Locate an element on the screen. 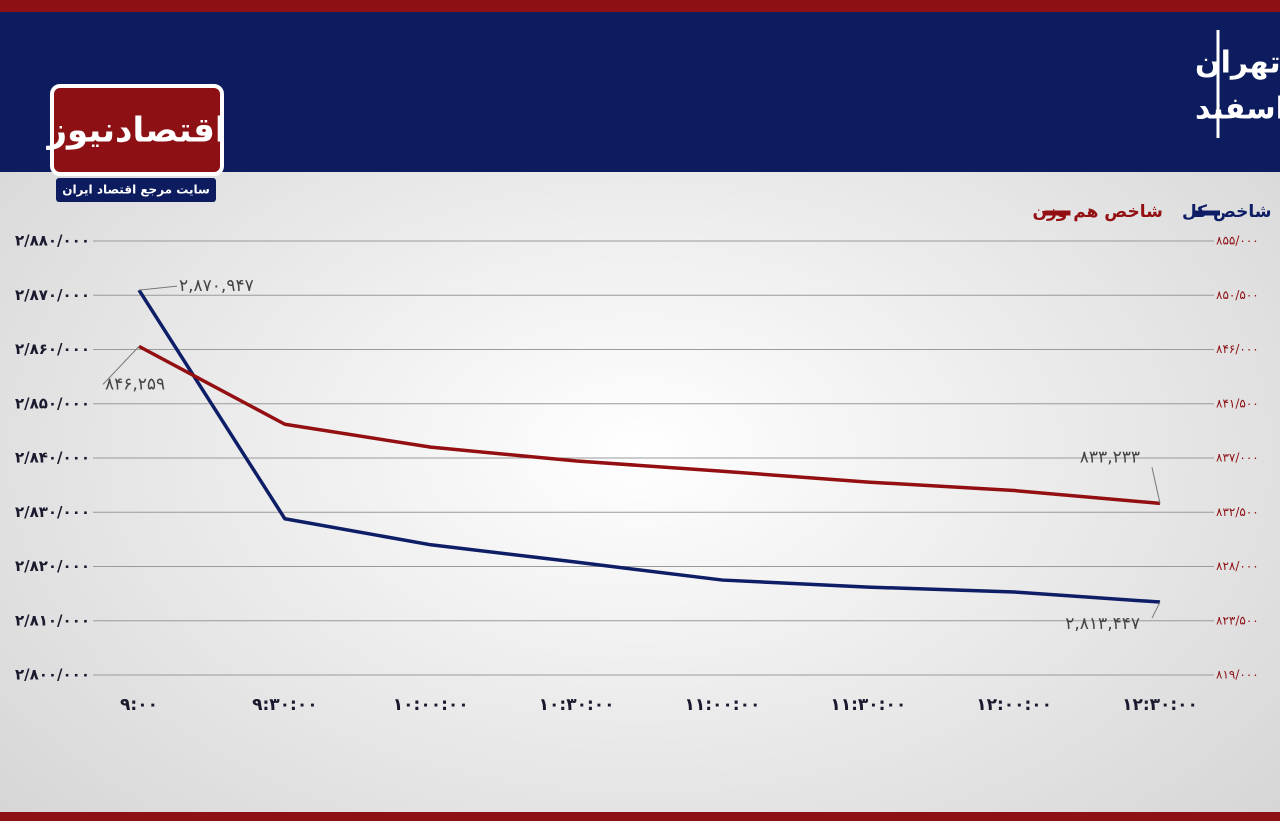 This screenshot has height=825, width=1280. y2-tick-label: ۸۴۱/۵۰۰ is located at coordinates (1237, 403).